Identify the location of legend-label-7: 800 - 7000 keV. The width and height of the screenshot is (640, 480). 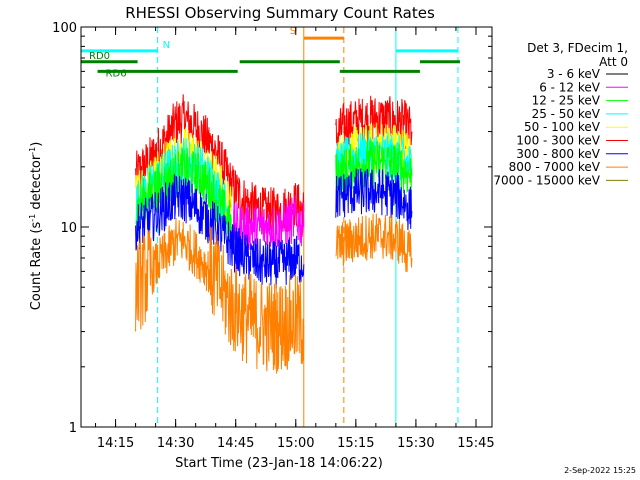
(555, 167).